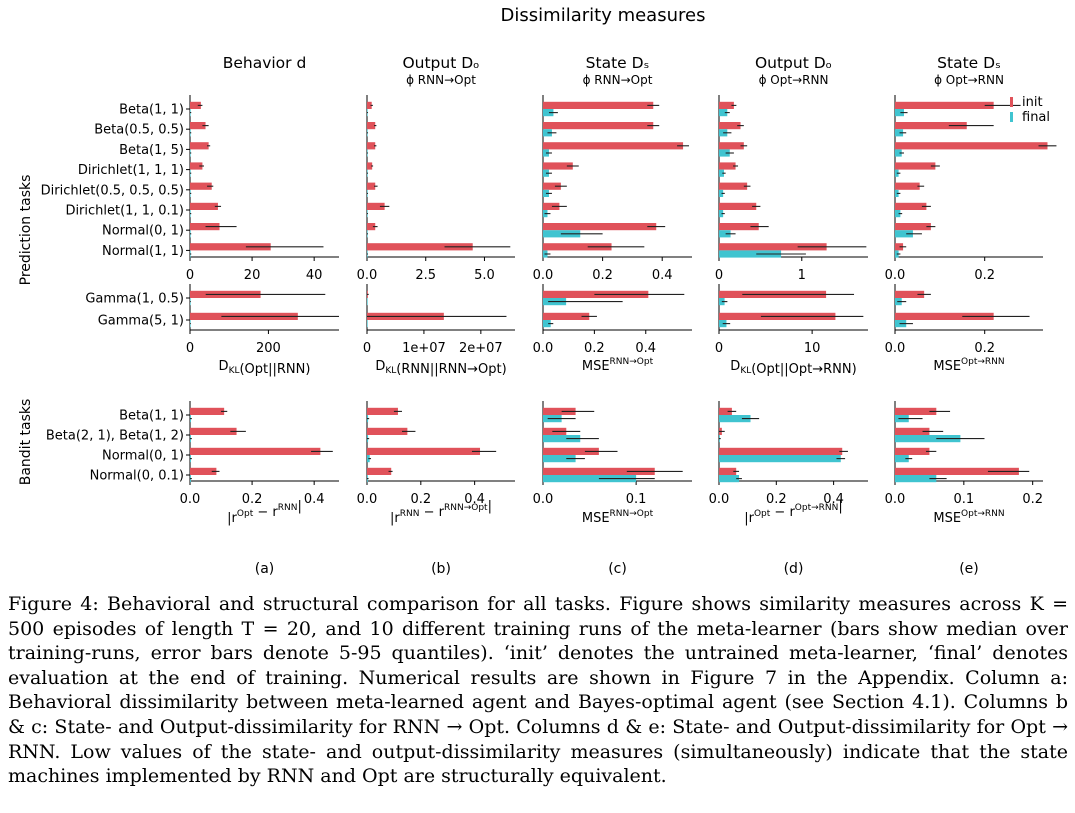 This screenshot has width=1075, height=813. What do you see at coordinates (618, 80) in the screenshot?
I see `column-subtitle-c: ϕ RNN→Opt` at bounding box center [618, 80].